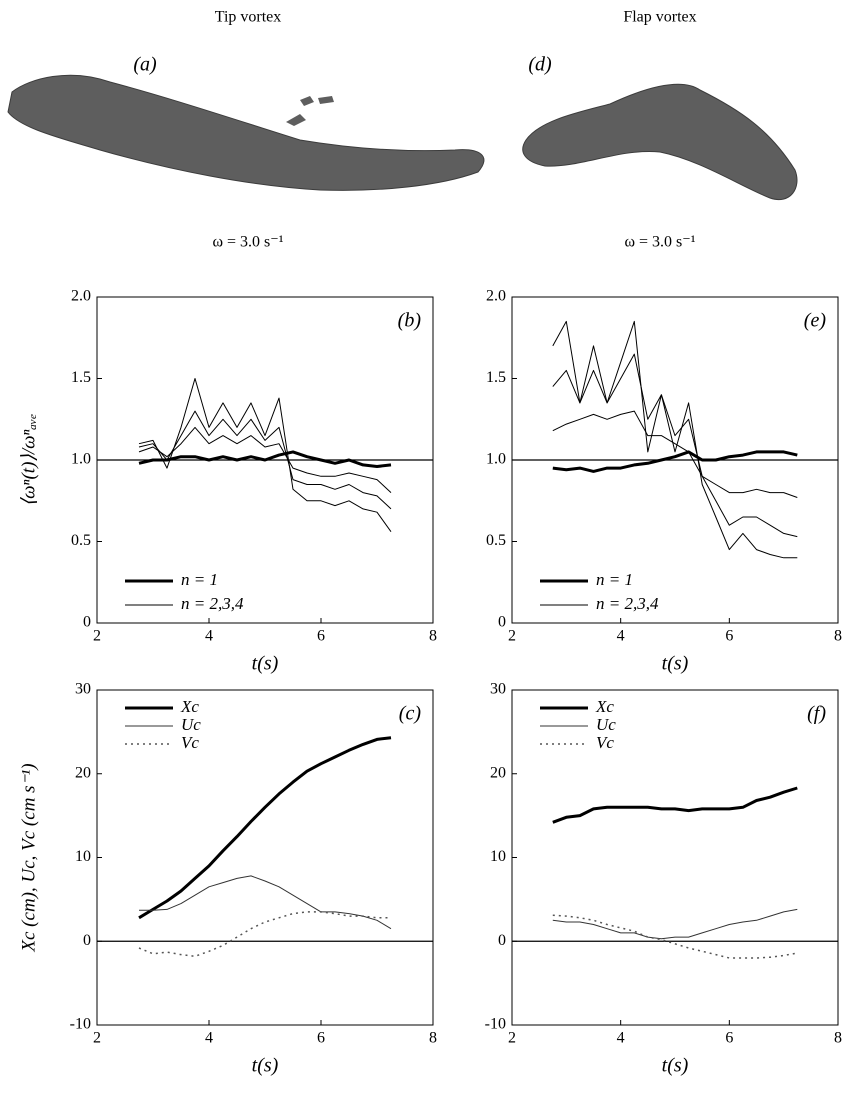 This screenshot has width=854, height=1093. Describe the element at coordinates (145, 65) in the screenshot. I see `panel-label: (a)` at that location.